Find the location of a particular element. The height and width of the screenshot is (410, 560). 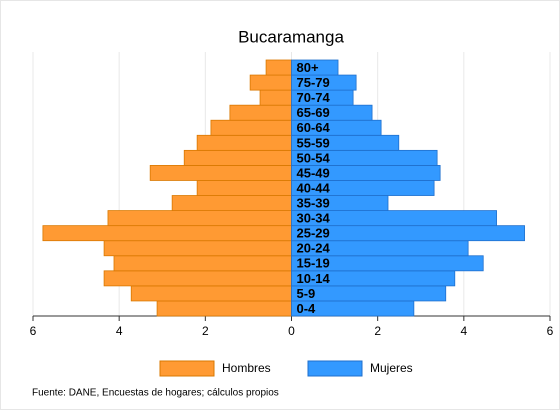

age-label: 20-24 is located at coordinates (314, 248).